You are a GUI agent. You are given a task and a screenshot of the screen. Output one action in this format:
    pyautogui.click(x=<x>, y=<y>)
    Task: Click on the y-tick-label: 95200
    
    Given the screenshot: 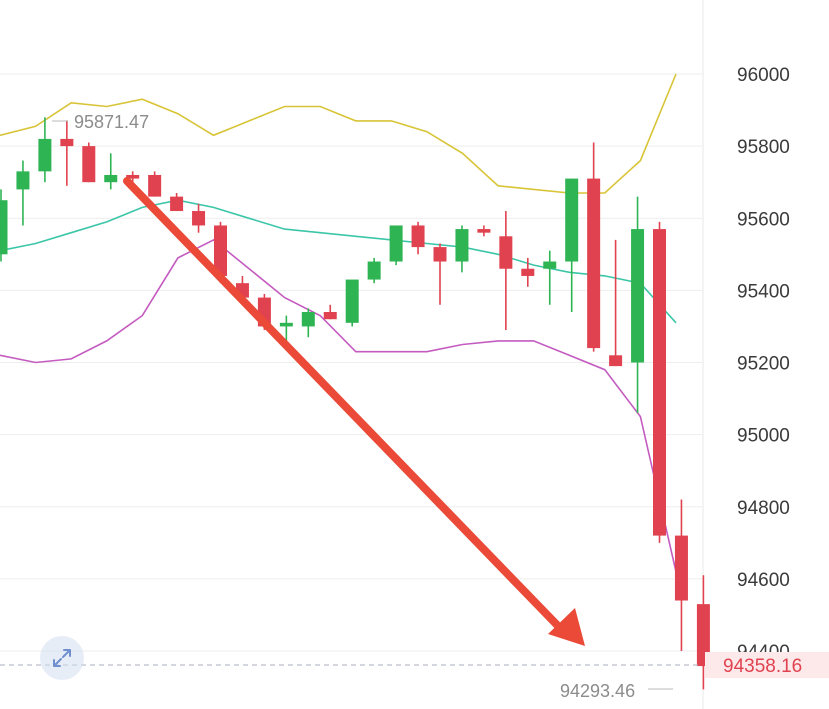 What is the action you would take?
    pyautogui.click(x=763, y=364)
    